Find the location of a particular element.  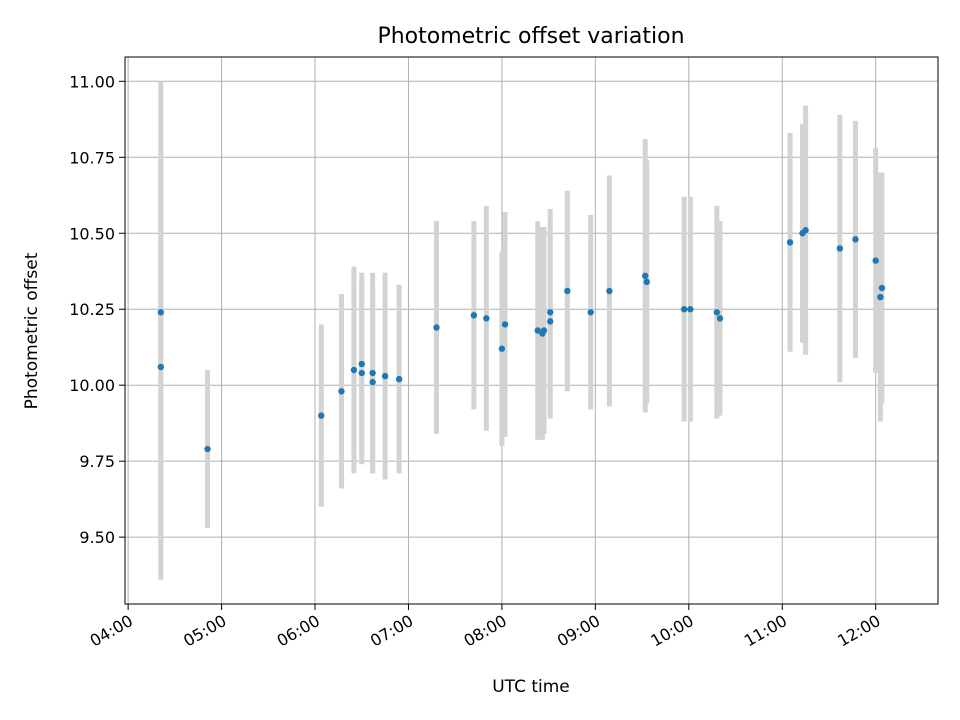

y-tick-label: 11.00 is located at coordinates (92, 81).